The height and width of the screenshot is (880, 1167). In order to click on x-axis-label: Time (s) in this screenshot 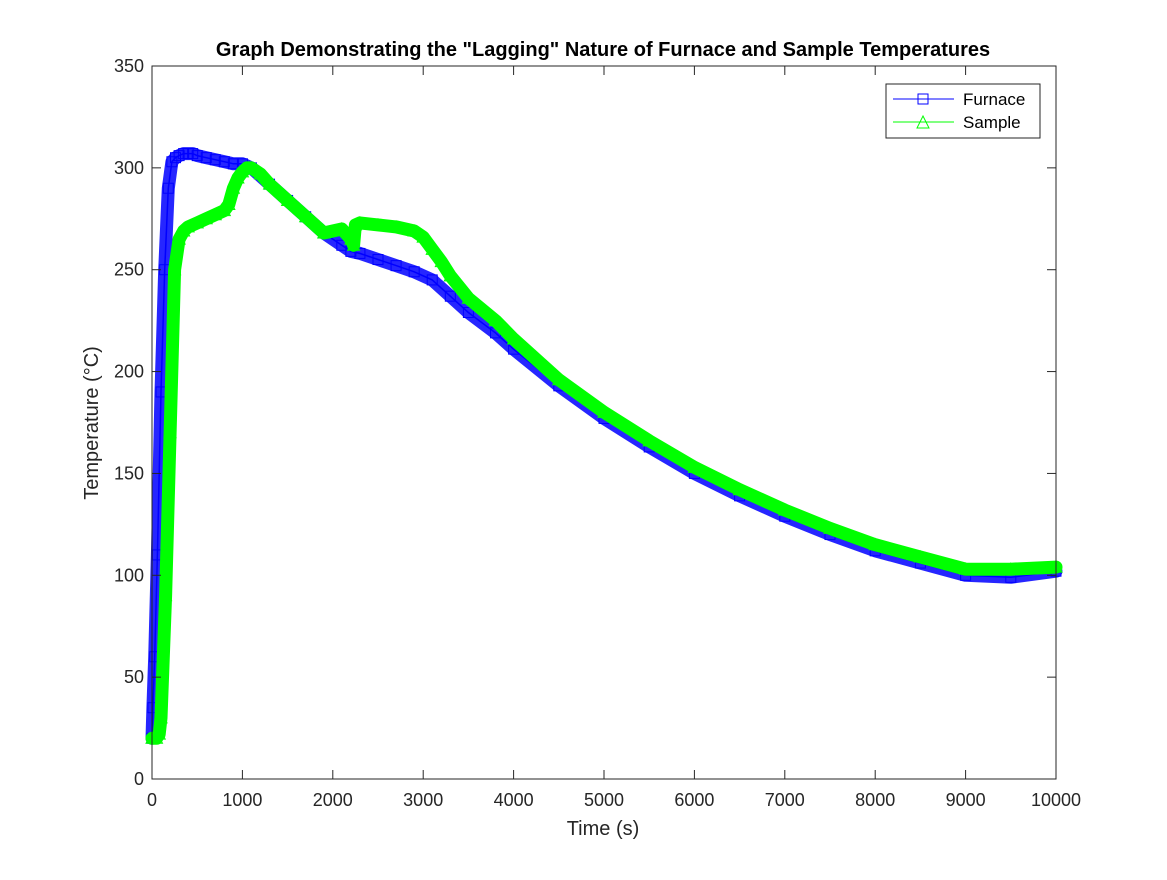, I will do `click(603, 829)`.